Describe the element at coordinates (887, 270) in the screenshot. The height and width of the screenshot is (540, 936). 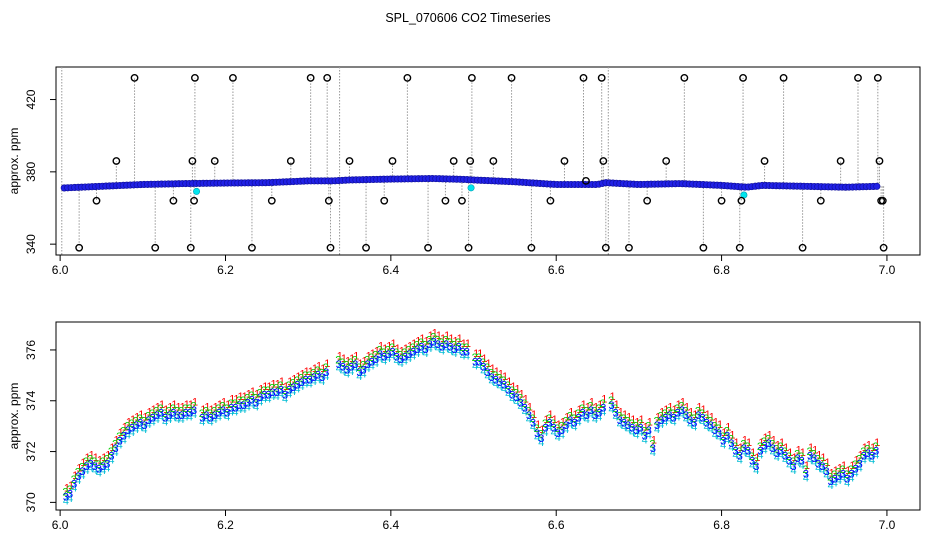
I see `top-x-tick-label: 7.0` at that location.